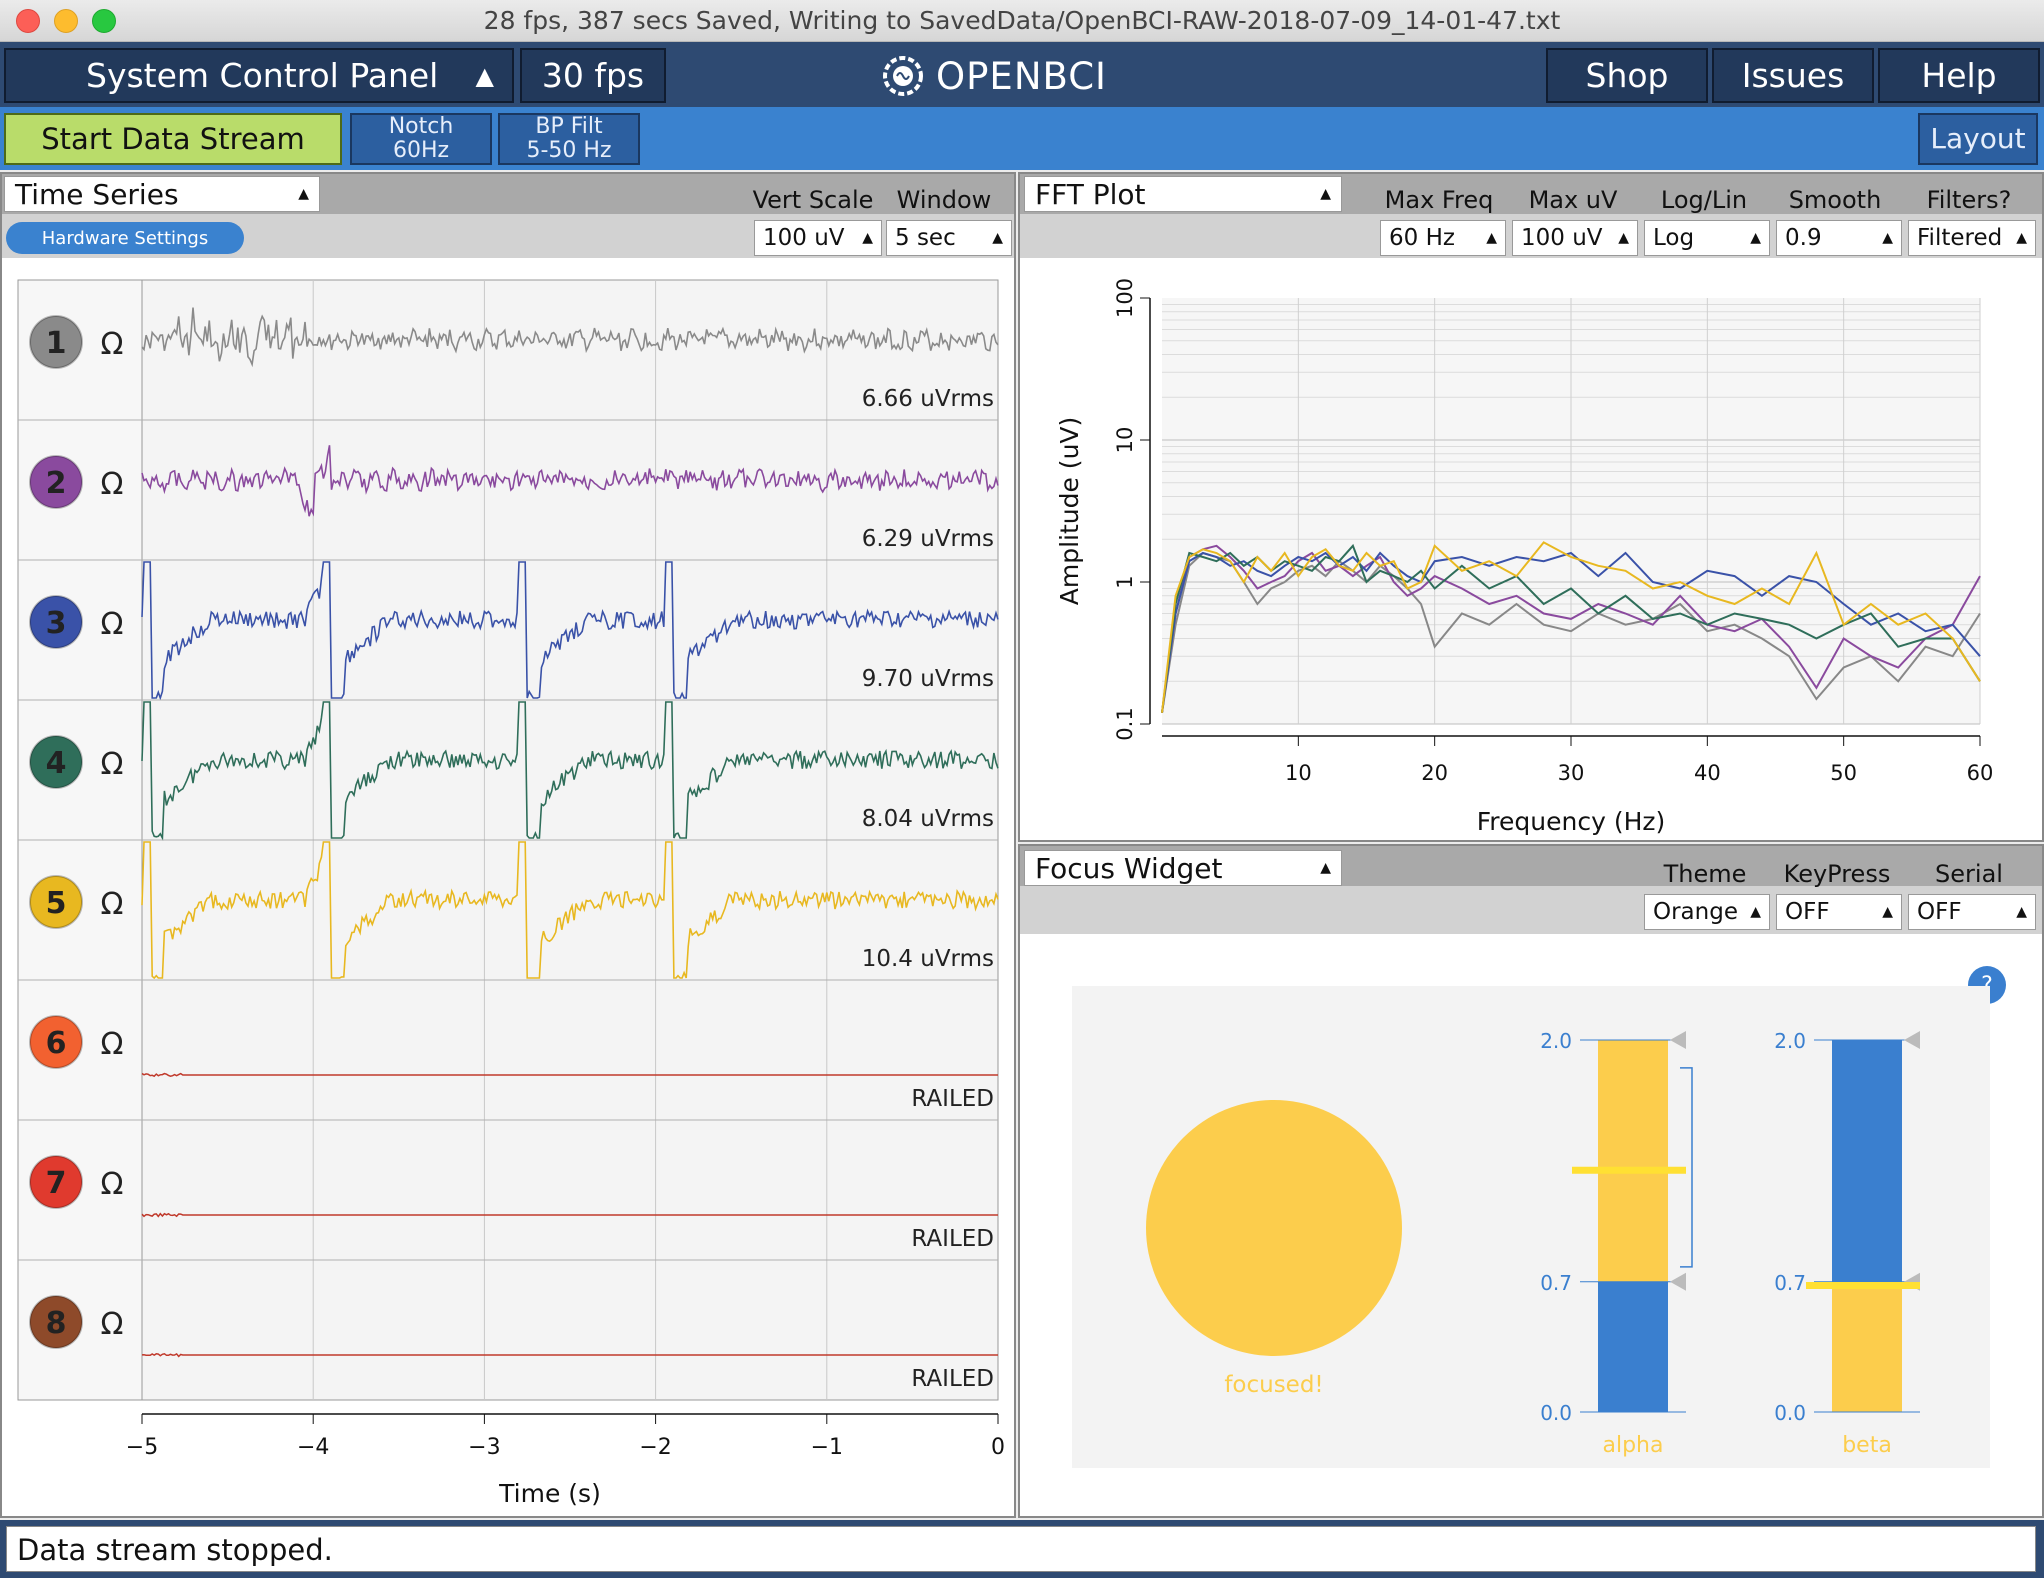 Image resolution: width=2044 pixels, height=1578 pixels. I want to click on hardware-settings-button: Hardware Settings, so click(125, 238).